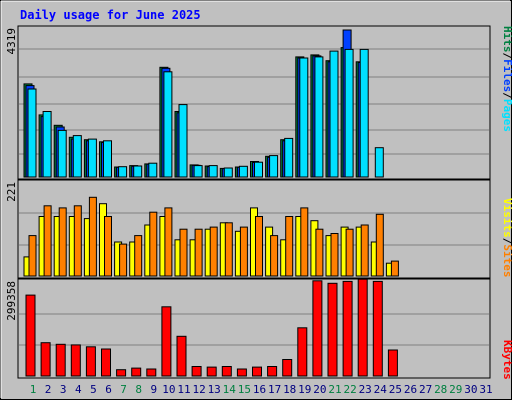  I want to click on x-tick-label-7: 7, so click(123, 389).